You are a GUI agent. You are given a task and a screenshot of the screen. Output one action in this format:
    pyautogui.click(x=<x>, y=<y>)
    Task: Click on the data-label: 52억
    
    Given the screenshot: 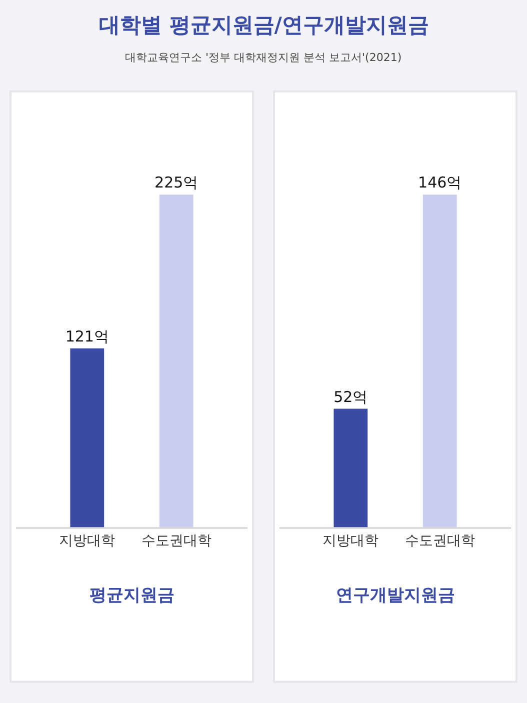 What is the action you would take?
    pyautogui.click(x=351, y=397)
    